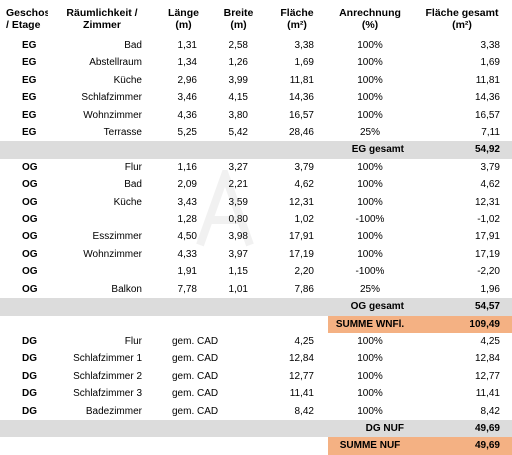 The width and height of the screenshot is (512, 455). What do you see at coordinates (256, 150) in the screenshot?
I see `eg-total-row: EG gesamt 54,92` at bounding box center [256, 150].